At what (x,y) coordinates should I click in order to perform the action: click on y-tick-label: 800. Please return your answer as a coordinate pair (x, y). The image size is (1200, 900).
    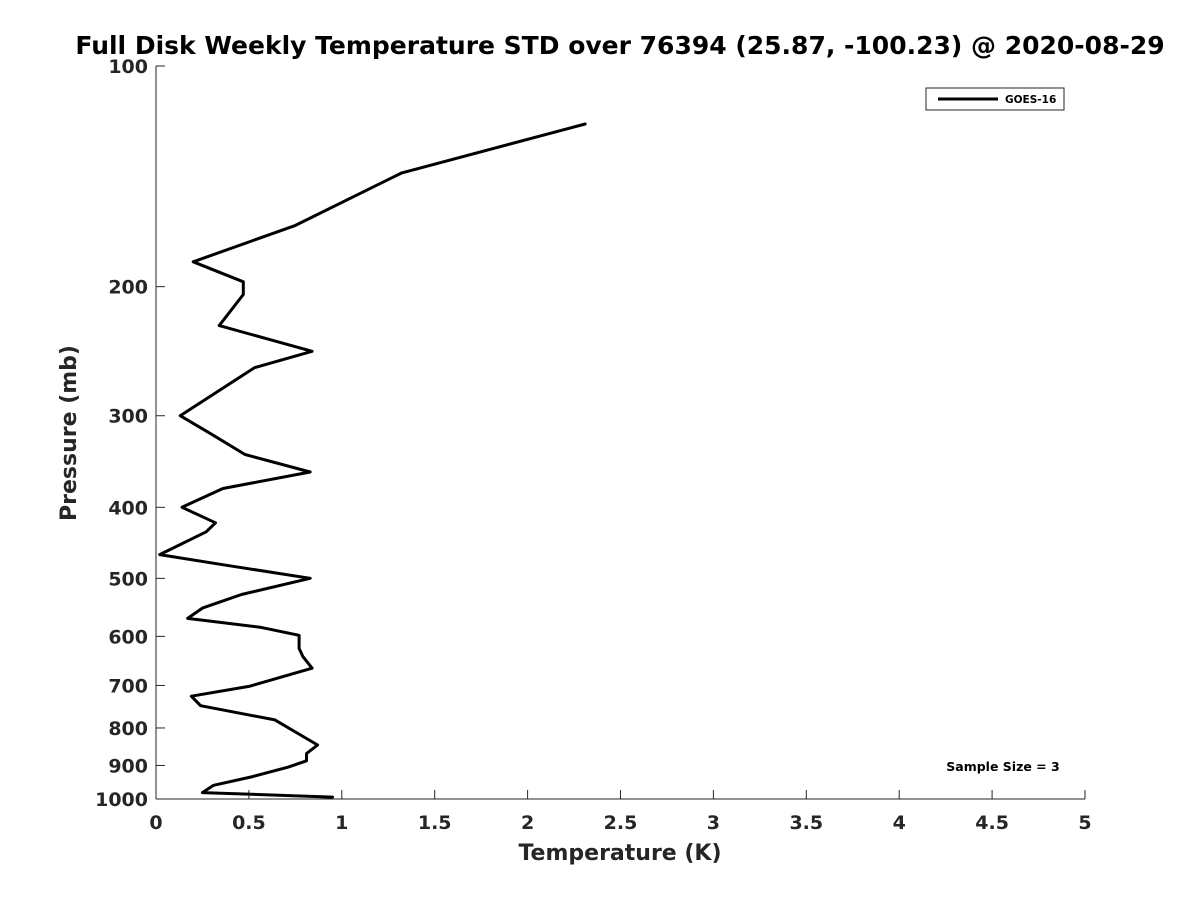
    Looking at the image, I should click on (128, 729).